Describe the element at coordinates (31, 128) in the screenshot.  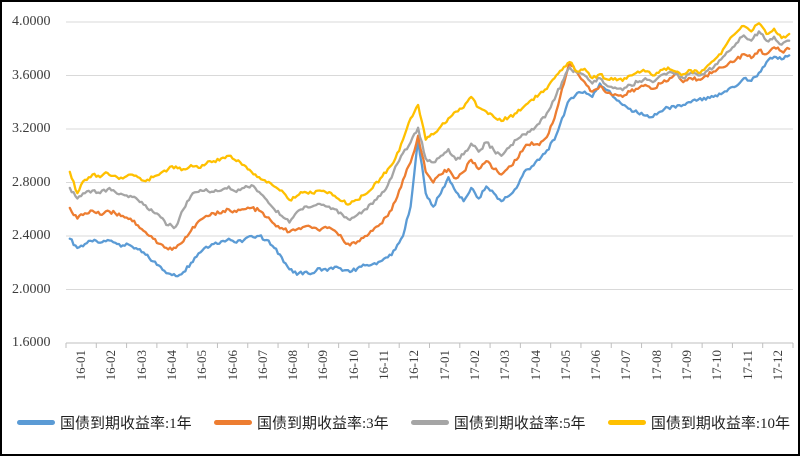
I see `y-tick-label: 3.2000` at that location.